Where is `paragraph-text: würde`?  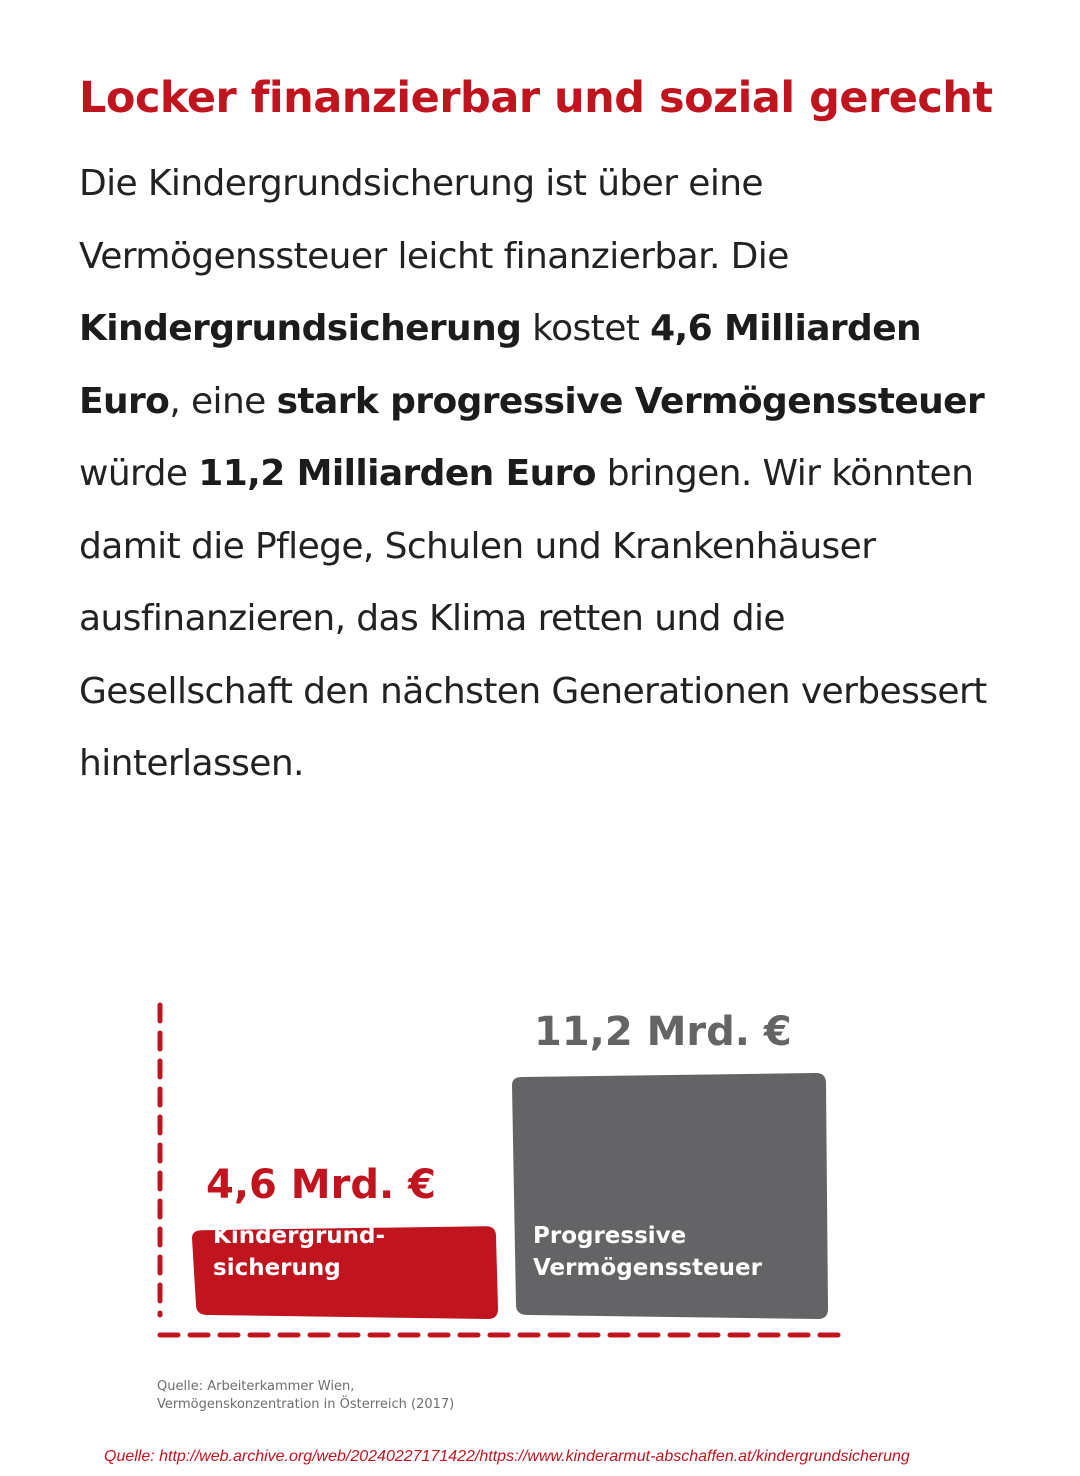 paragraph-text: würde is located at coordinates (139, 473).